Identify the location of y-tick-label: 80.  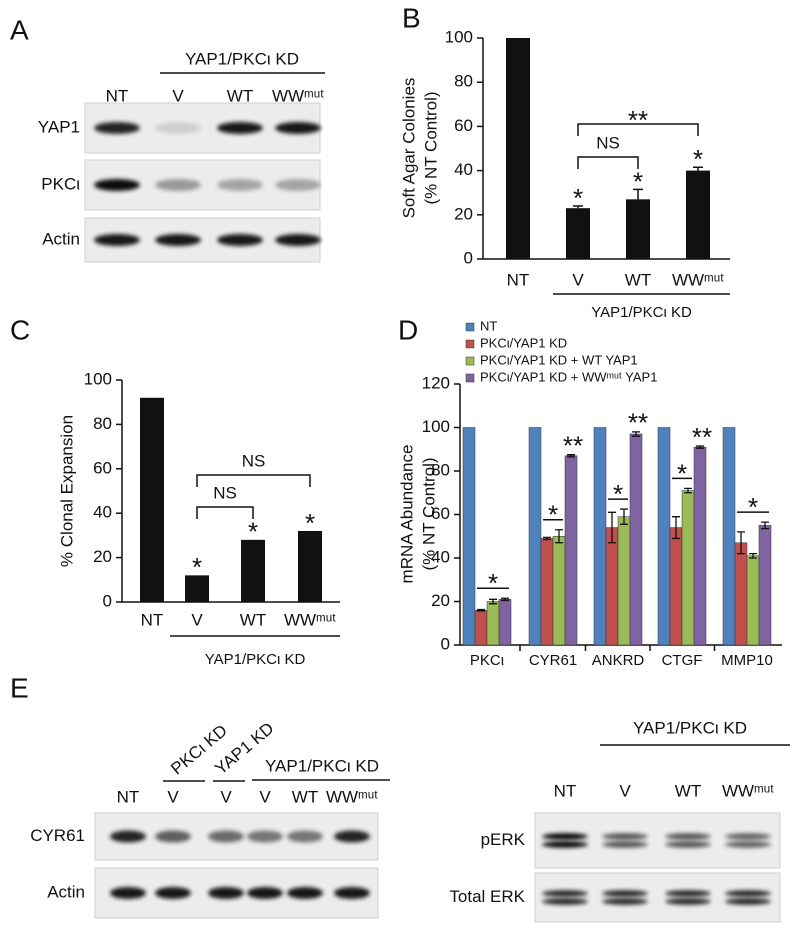
(440, 469).